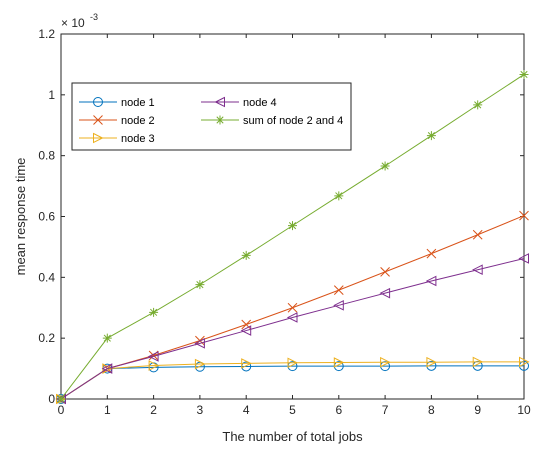  What do you see at coordinates (200, 410) in the screenshot?
I see `x-tick-label: 3` at bounding box center [200, 410].